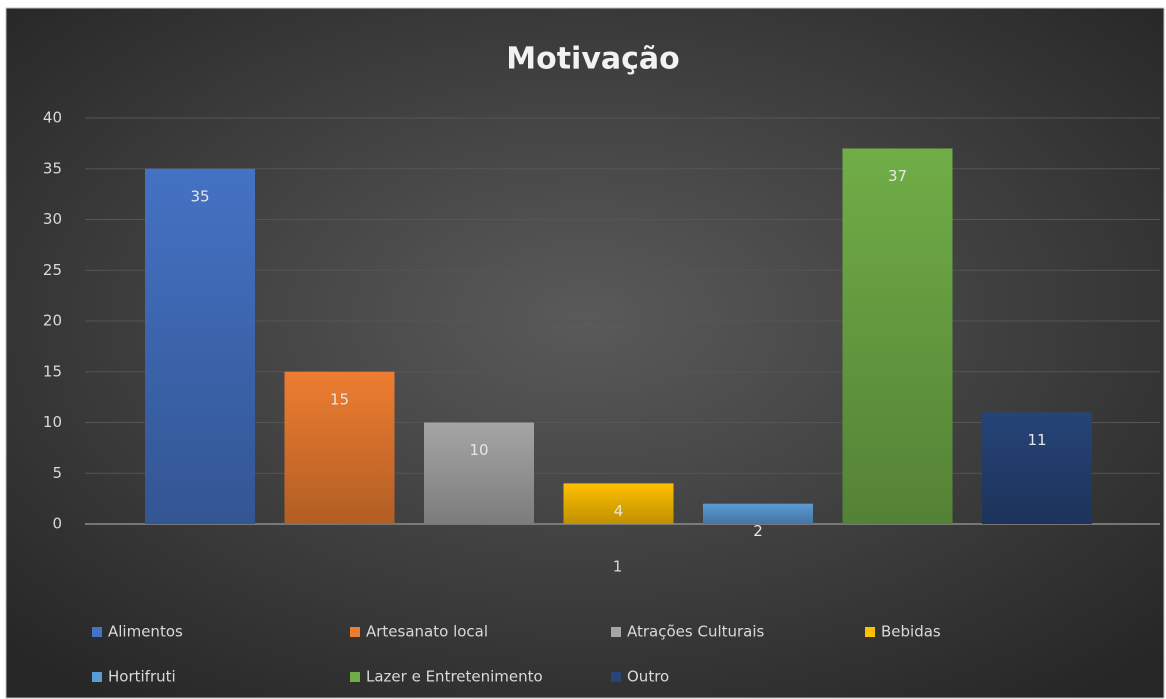 This screenshot has height=699, width=1166. I want to click on y-tick-label: 40, so click(52, 118).